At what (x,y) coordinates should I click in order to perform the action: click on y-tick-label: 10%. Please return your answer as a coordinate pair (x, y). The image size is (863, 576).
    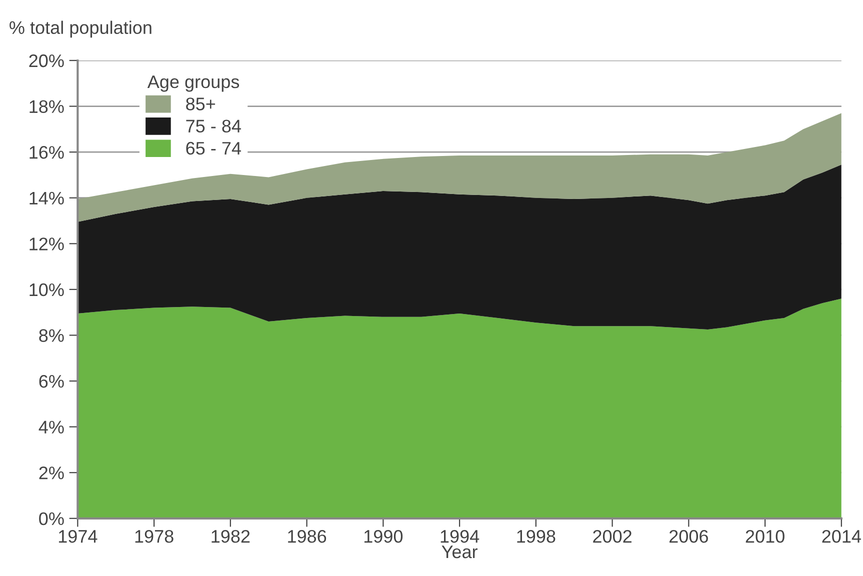
    Looking at the image, I should click on (47, 289).